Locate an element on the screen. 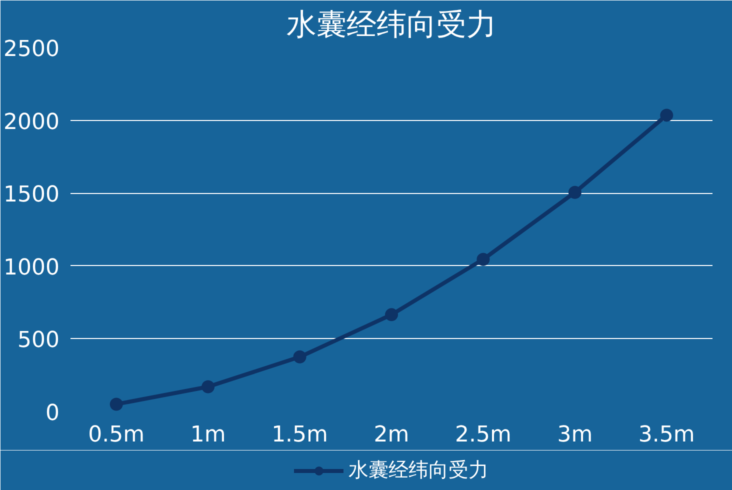  x-tick-label: 2.5m is located at coordinates (483, 435).